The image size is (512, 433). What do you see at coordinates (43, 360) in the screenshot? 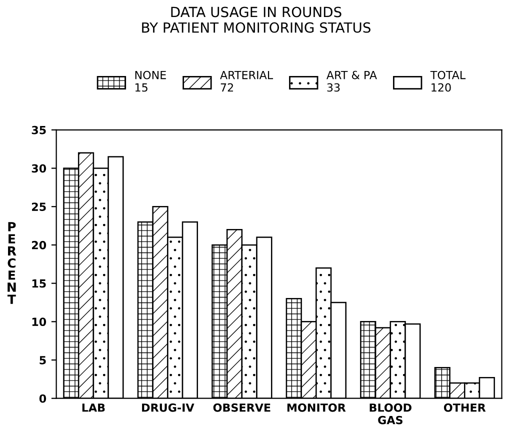
I see `y-tick-label: 5` at bounding box center [43, 360].